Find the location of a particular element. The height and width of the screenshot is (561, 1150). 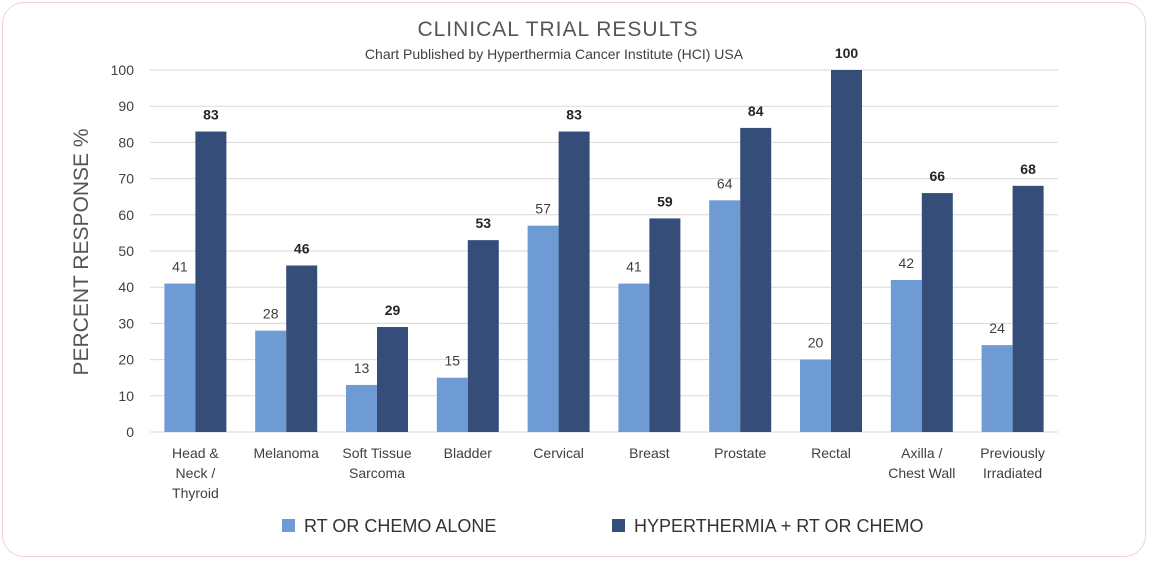

data-label: 20 is located at coordinates (816, 343).